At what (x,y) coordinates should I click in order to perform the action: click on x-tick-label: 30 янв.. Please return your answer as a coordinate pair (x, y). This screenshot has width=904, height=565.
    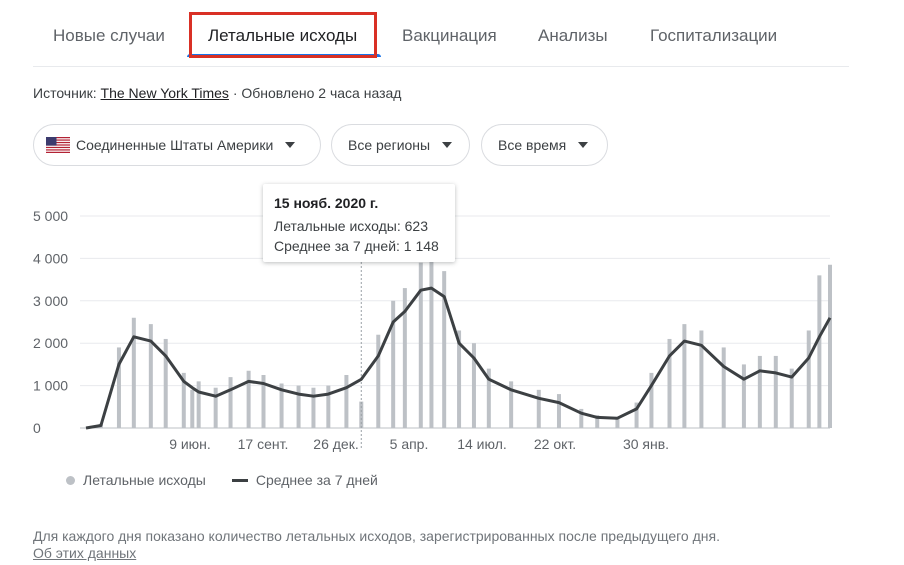
    Looking at the image, I should click on (646, 444).